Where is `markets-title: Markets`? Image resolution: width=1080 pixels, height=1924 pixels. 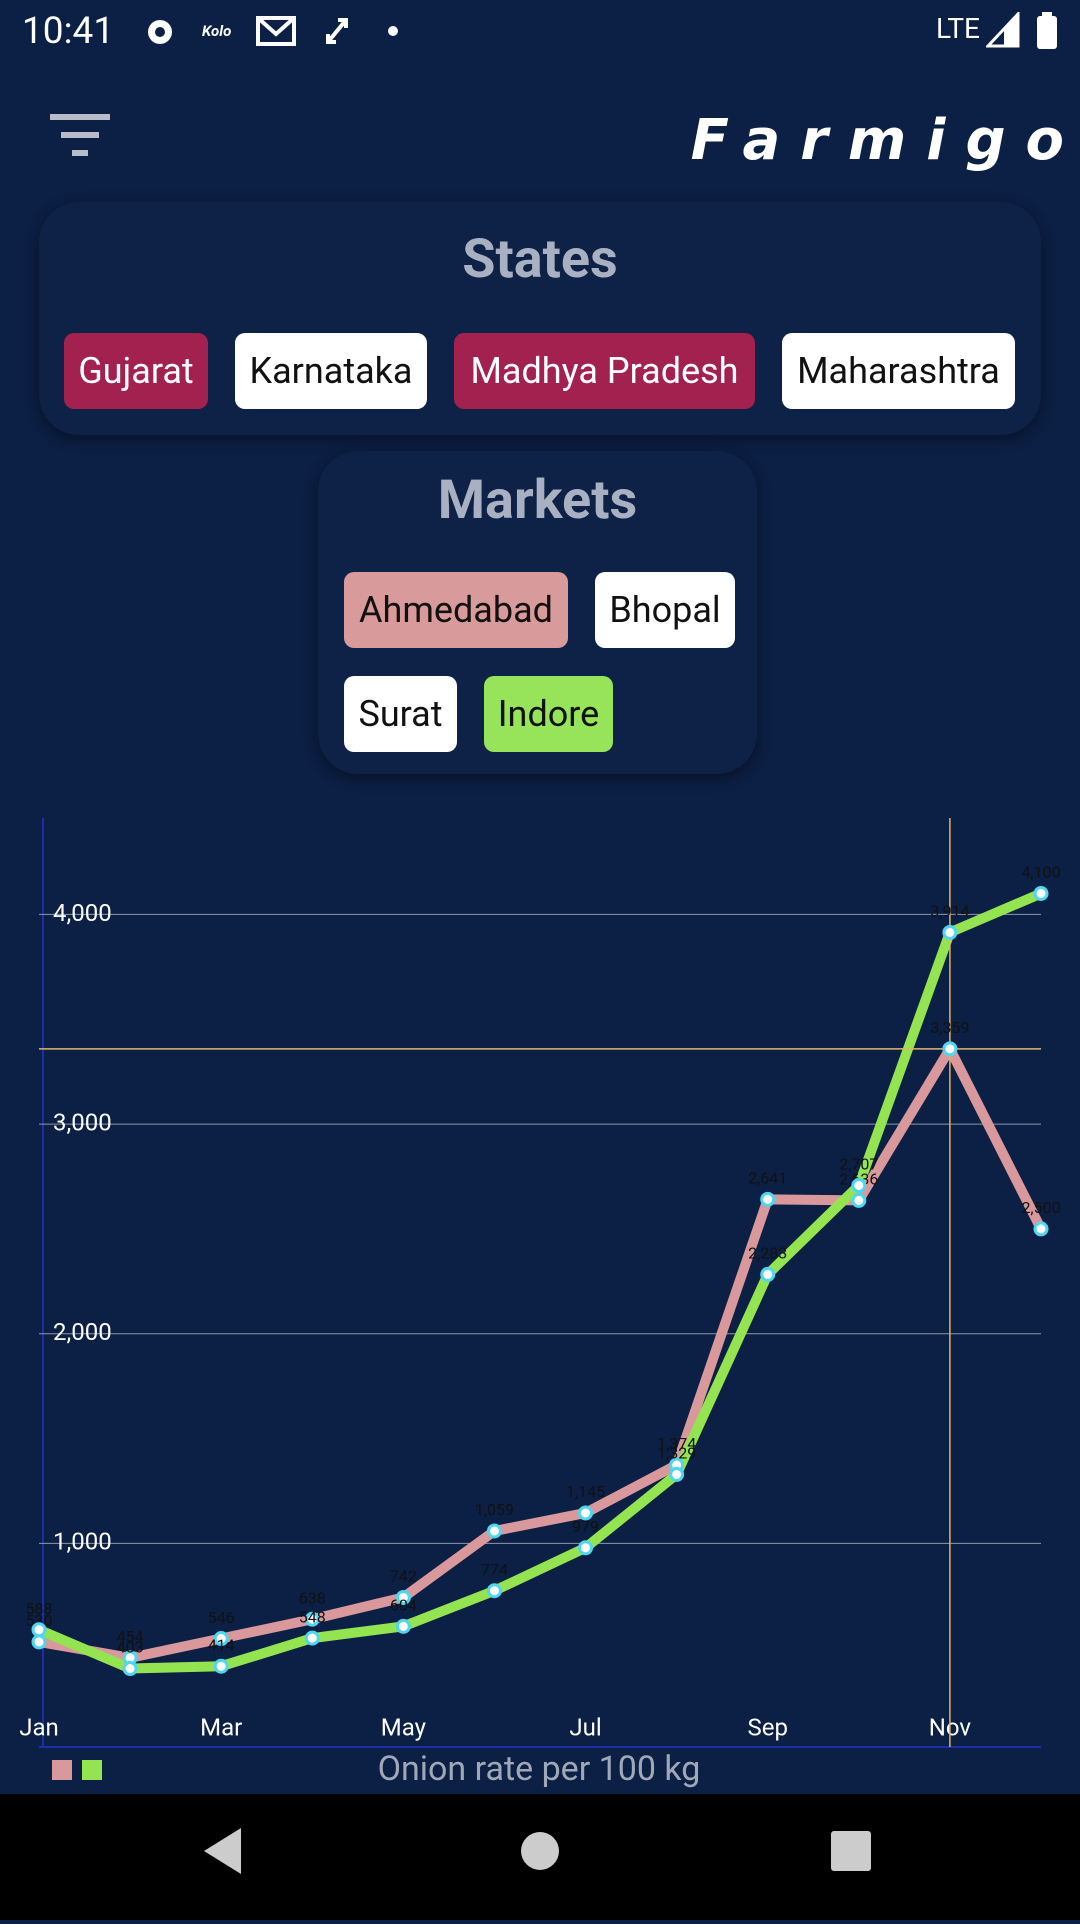
markets-title: Markets is located at coordinates (537, 500).